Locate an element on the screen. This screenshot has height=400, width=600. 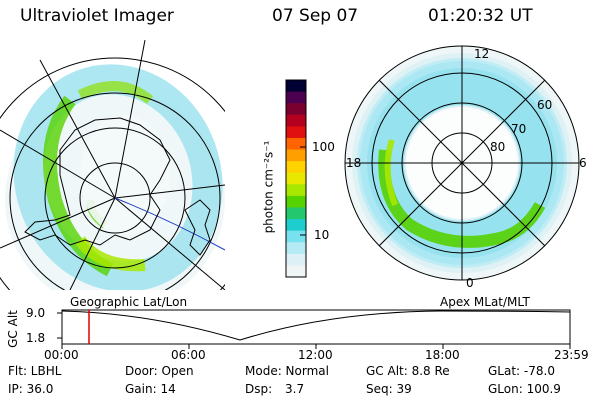
colorbar-tick-100: 100 is located at coordinates (323, 147).